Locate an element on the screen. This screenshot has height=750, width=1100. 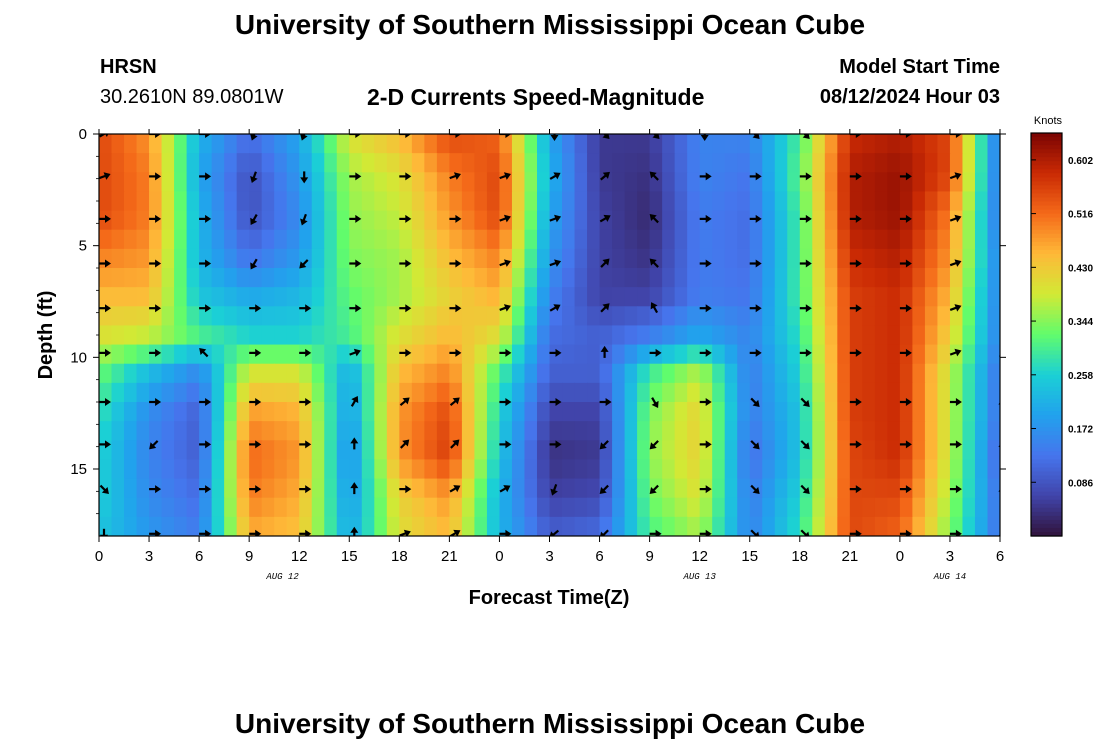
colorbar-tick-label: 0.258 is located at coordinates (1080, 376).